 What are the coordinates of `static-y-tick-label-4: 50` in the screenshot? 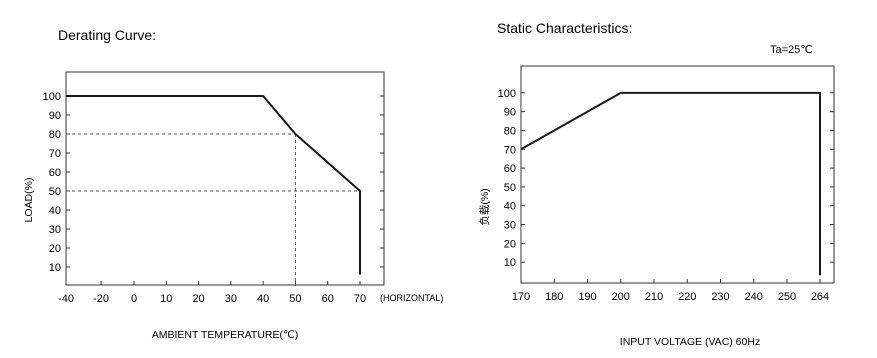 It's located at (510, 188).